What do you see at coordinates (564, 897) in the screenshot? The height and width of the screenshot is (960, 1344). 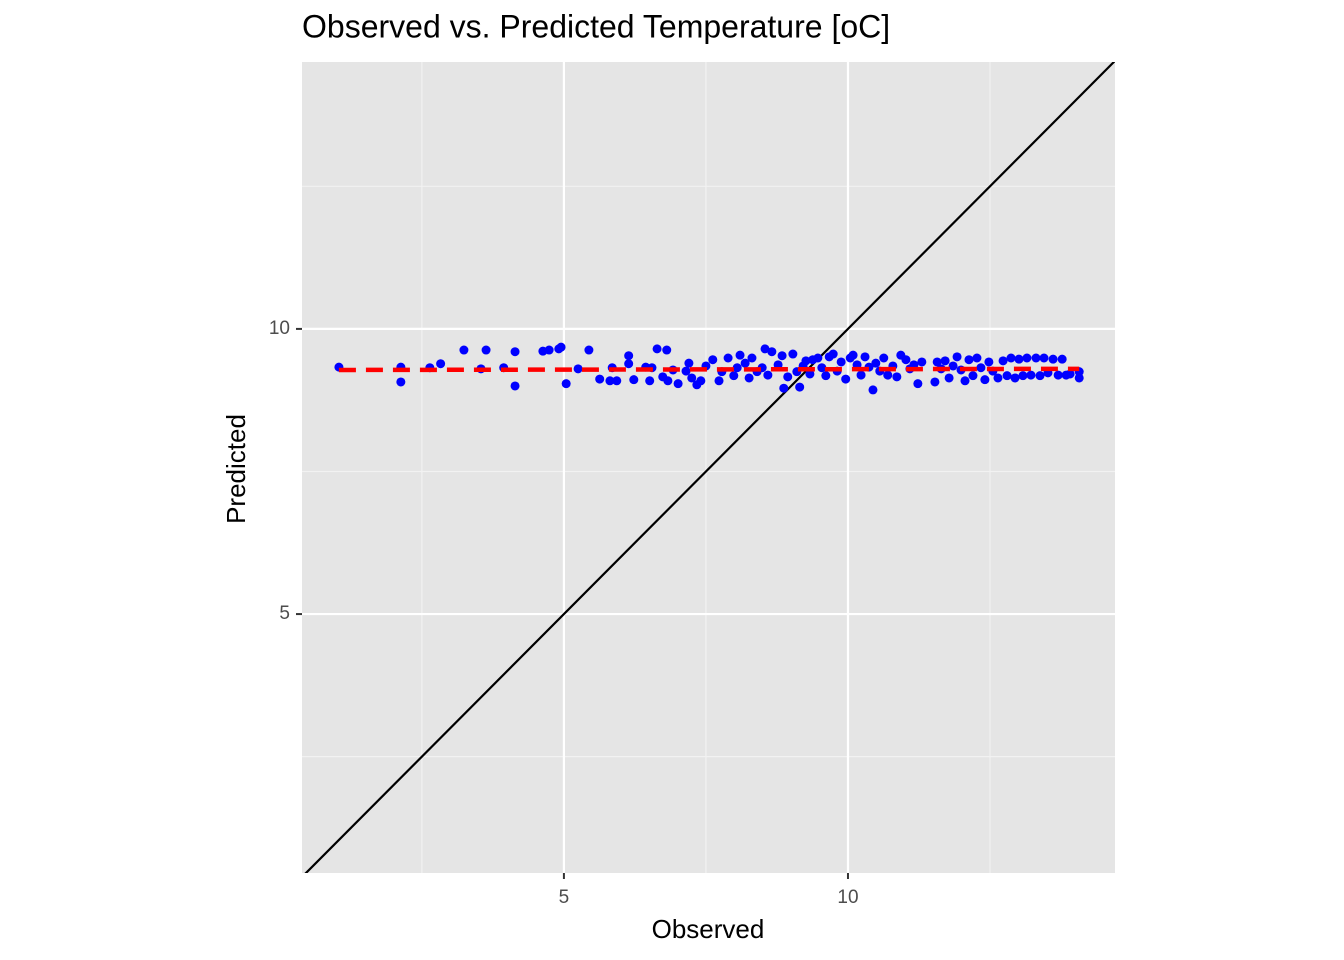 I see `x-tick-label: 5` at bounding box center [564, 897].